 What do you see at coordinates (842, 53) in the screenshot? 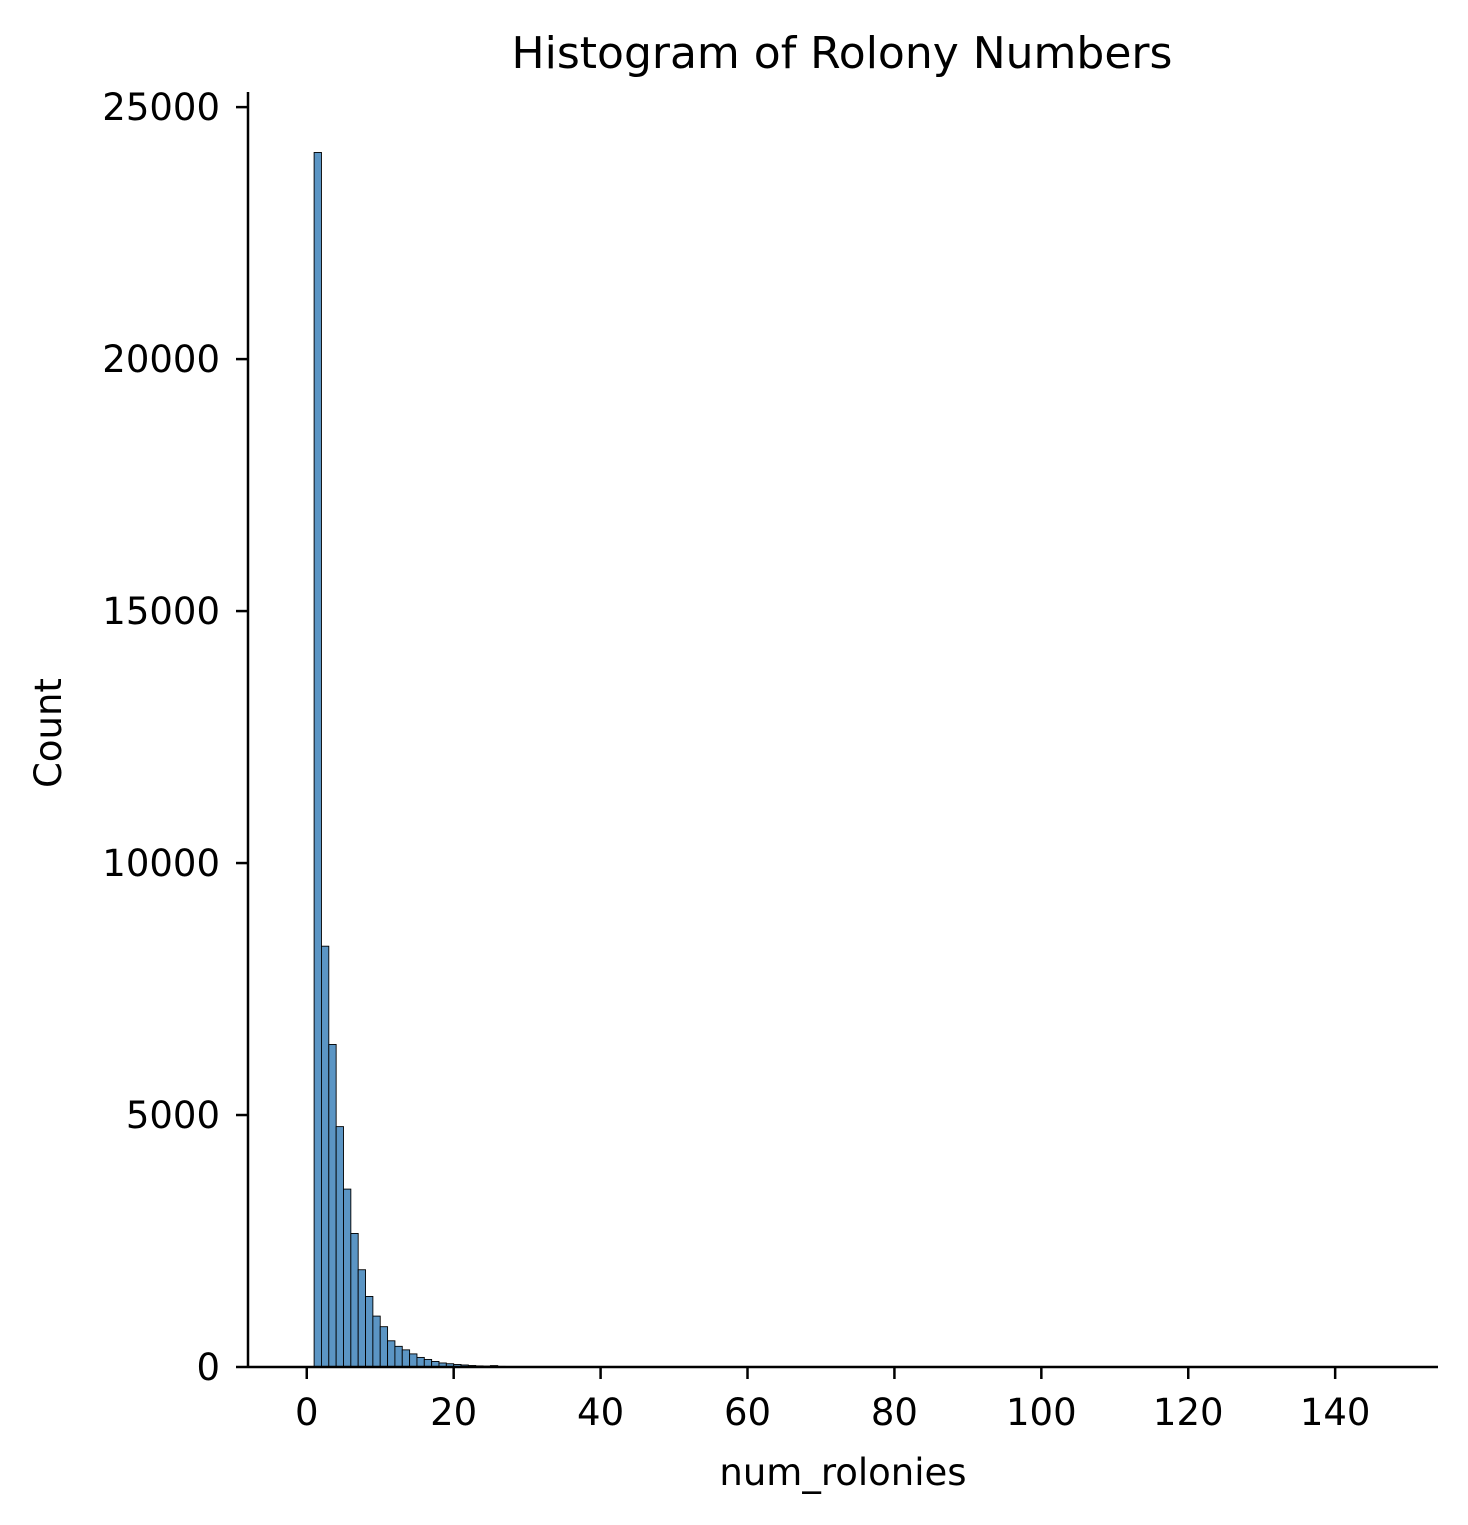
I see `chart-title: Histogram of Rolony Numbers` at bounding box center [842, 53].